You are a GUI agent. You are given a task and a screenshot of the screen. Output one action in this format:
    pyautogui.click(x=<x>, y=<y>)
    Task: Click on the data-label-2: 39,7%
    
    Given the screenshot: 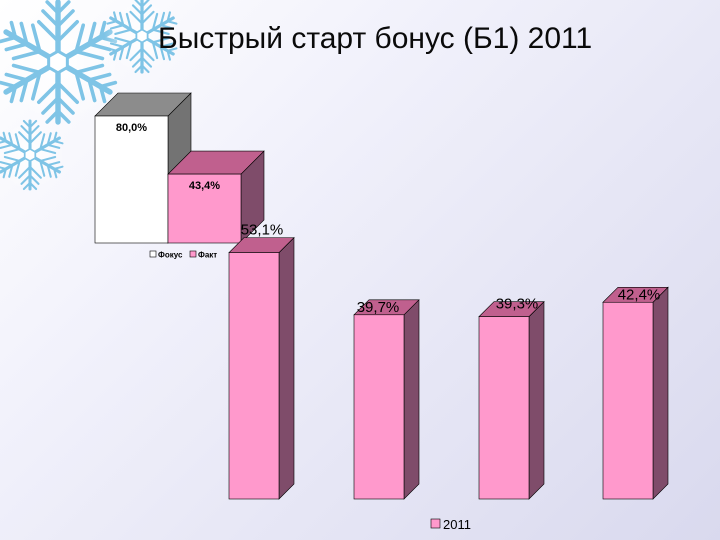 What is the action you would take?
    pyautogui.click(x=378, y=307)
    